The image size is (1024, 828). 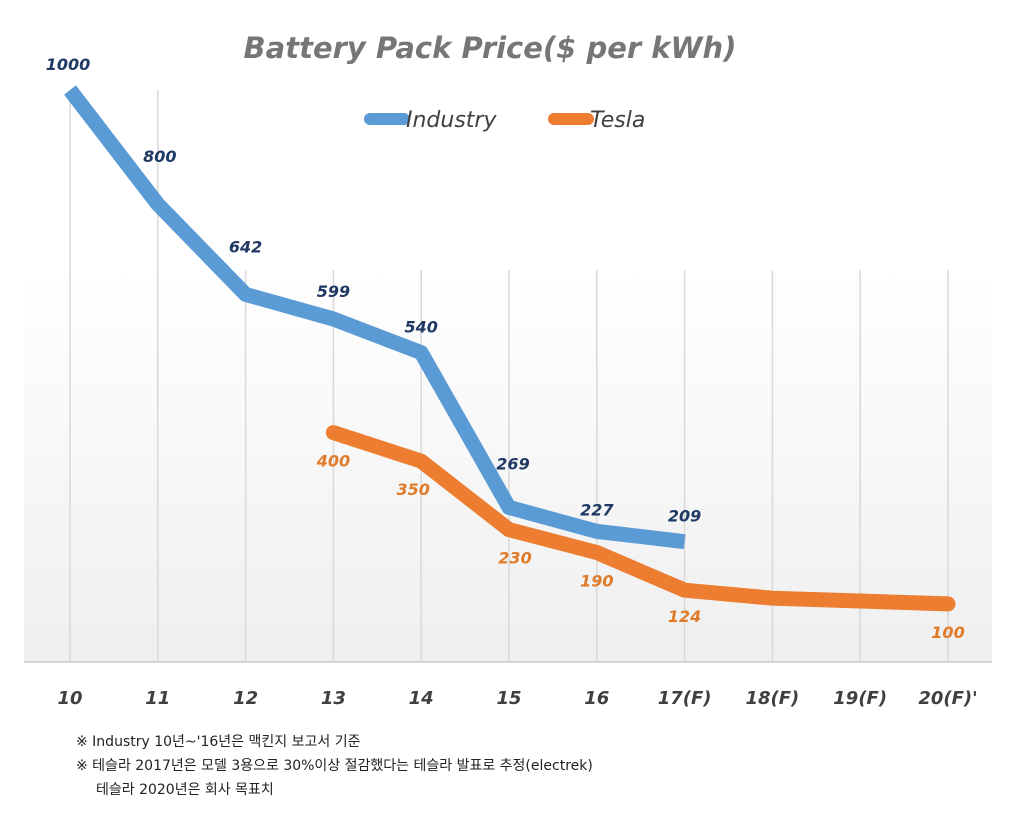 What do you see at coordinates (684, 516) in the screenshot?
I see `data-label-industry: 209` at bounding box center [684, 516].